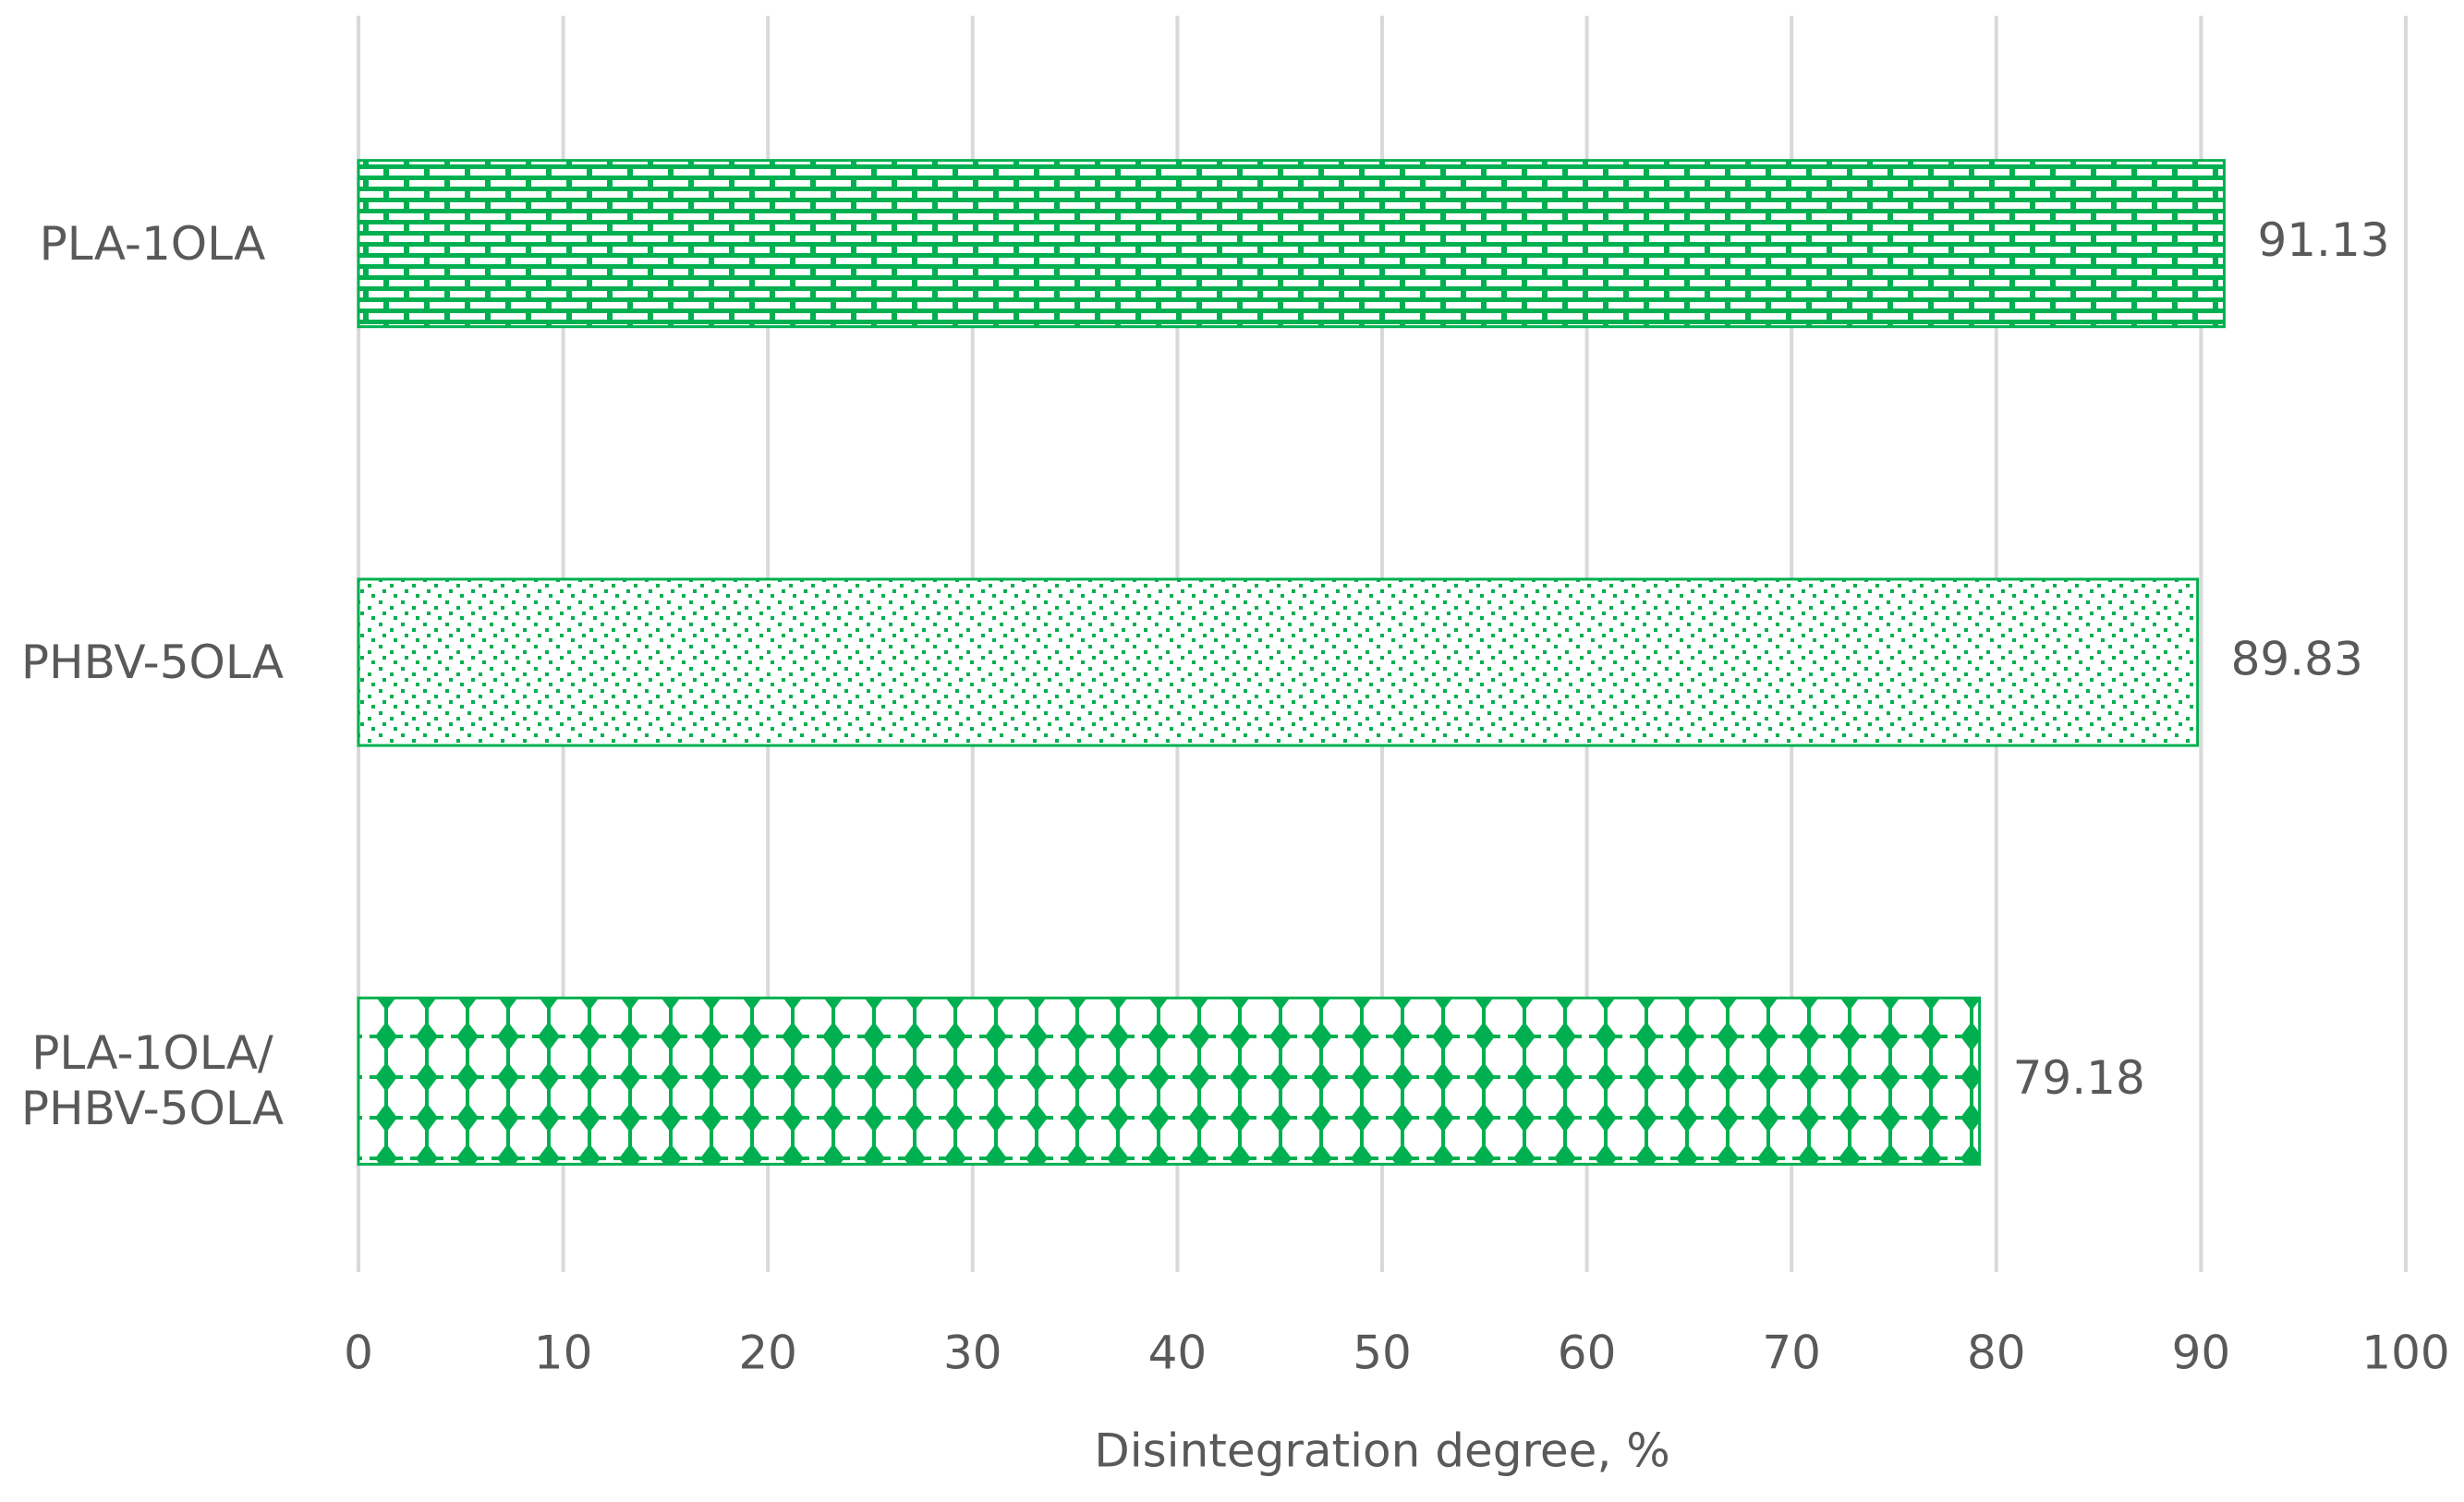 The height and width of the screenshot is (1502, 2464). I want to click on data-label: 89.83, so click(2297, 659).